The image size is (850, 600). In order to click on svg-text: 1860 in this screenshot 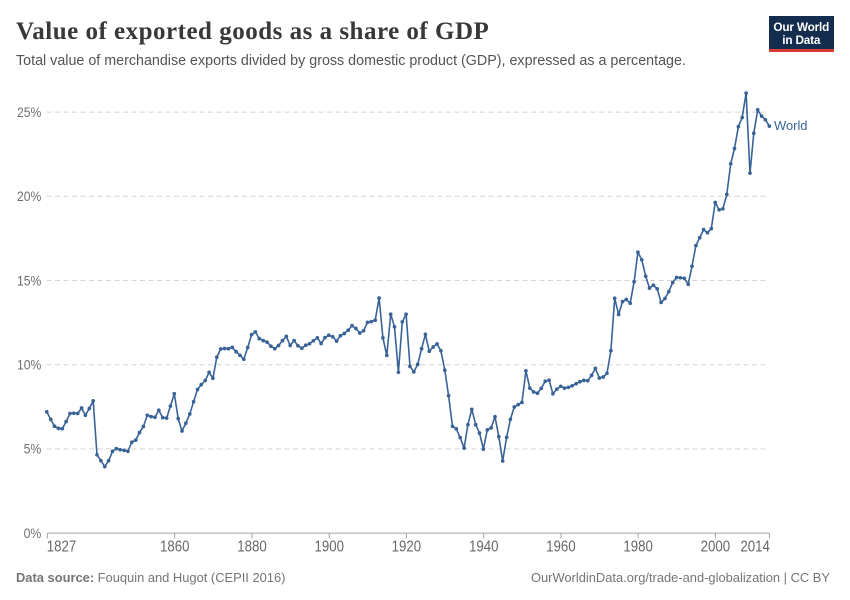, I will do `click(175, 546)`.